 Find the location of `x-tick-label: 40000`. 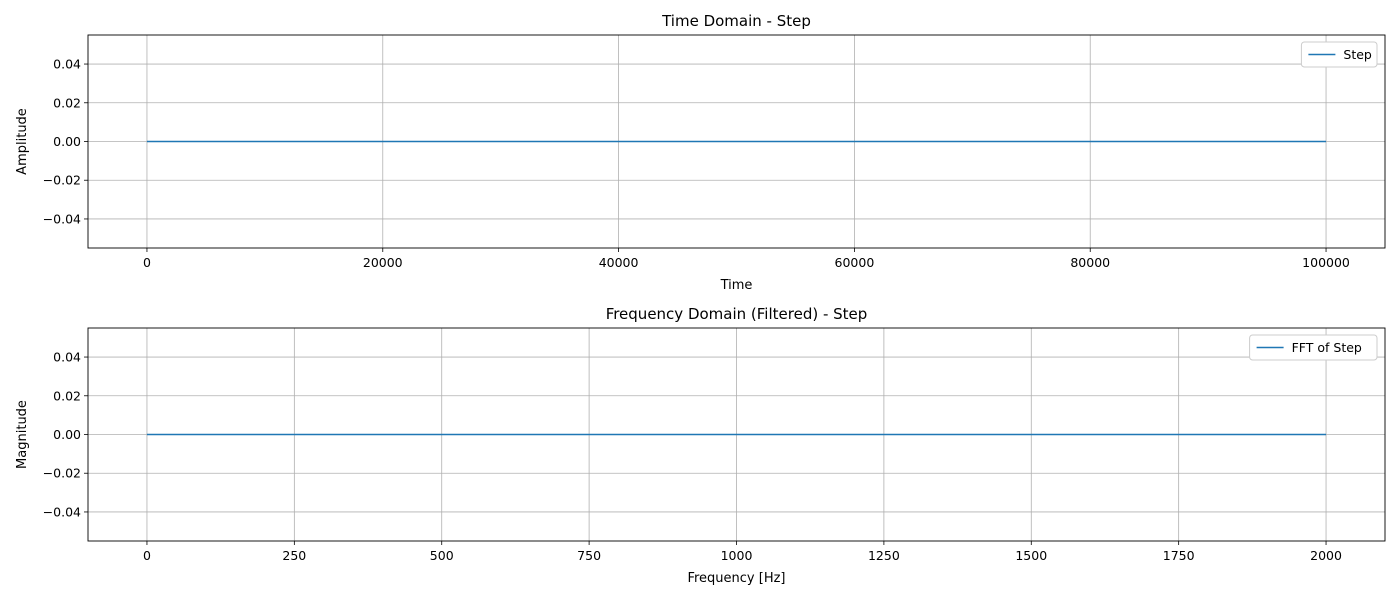

x-tick-label: 40000 is located at coordinates (619, 262).